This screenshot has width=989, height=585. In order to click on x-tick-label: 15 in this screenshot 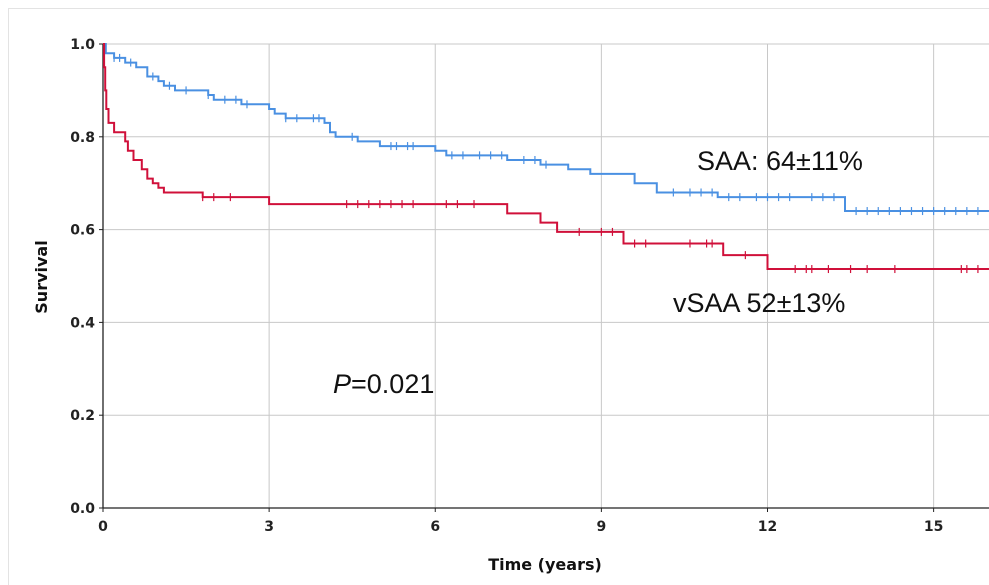, I will do `click(933, 527)`.